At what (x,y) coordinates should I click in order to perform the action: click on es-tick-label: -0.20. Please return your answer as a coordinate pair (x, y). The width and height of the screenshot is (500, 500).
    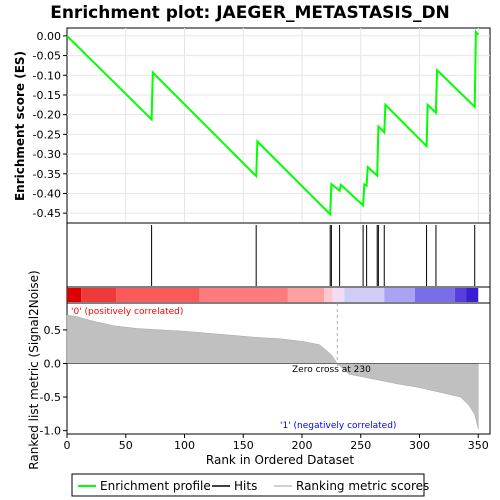
    Looking at the image, I should click on (47, 115).